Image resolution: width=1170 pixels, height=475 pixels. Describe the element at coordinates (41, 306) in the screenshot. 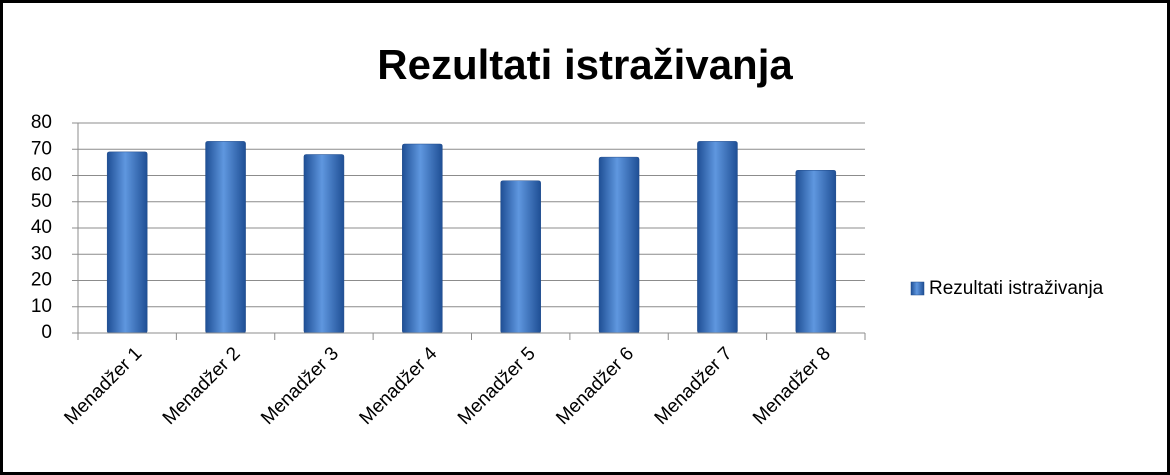

I see `y-tick-label: 10` at that location.